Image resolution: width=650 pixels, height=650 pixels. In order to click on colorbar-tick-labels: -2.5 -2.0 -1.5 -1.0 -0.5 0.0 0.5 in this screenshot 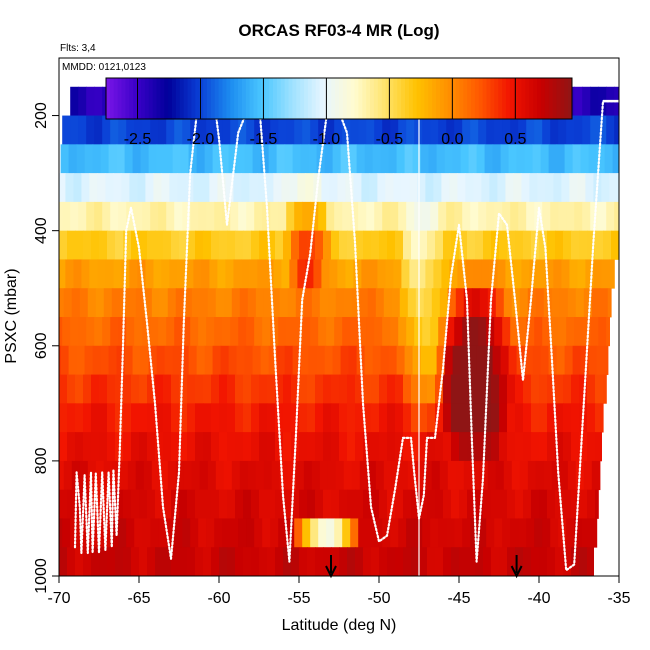, I will do `click(325, 113)`.